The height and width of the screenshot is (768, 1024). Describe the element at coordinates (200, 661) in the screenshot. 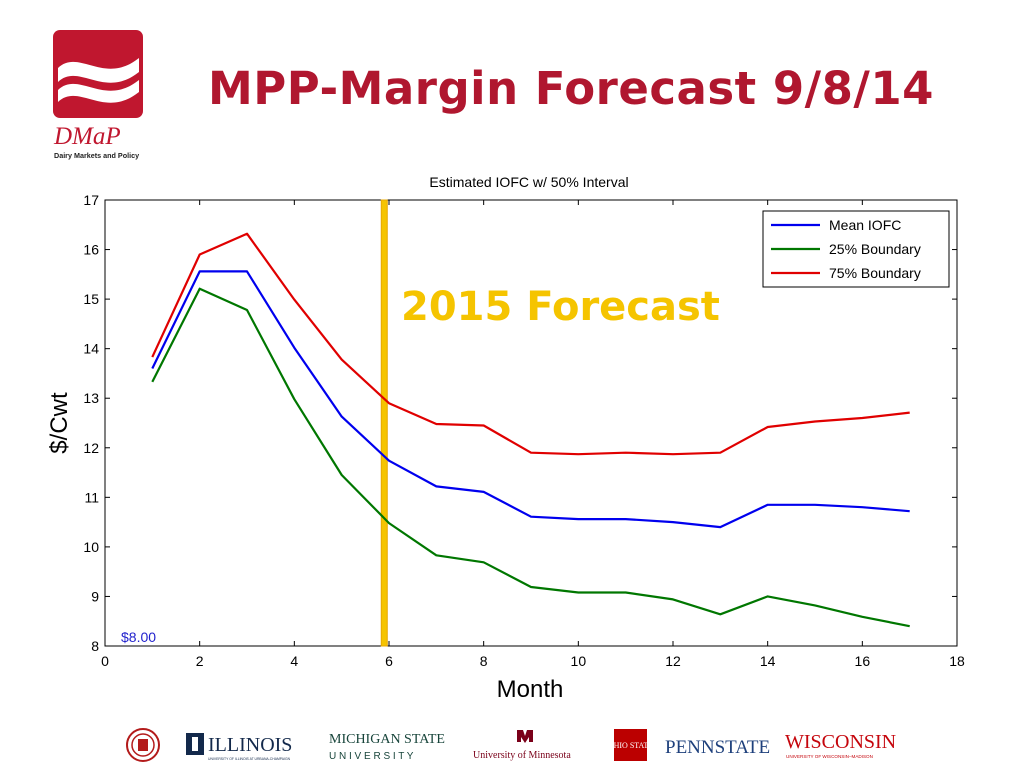

I see `x-tick-label: 2` at that location.